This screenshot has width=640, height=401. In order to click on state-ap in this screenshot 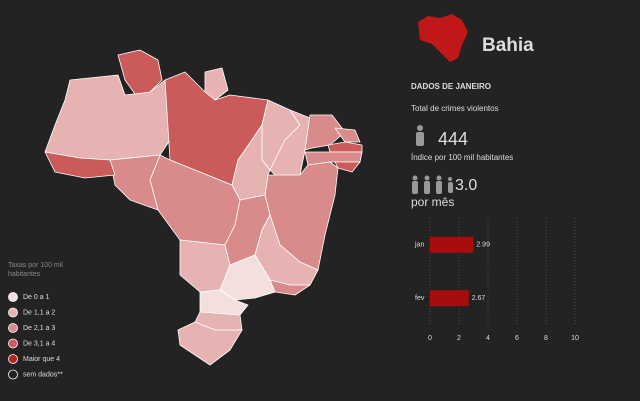, I will do `click(216, 84)`.